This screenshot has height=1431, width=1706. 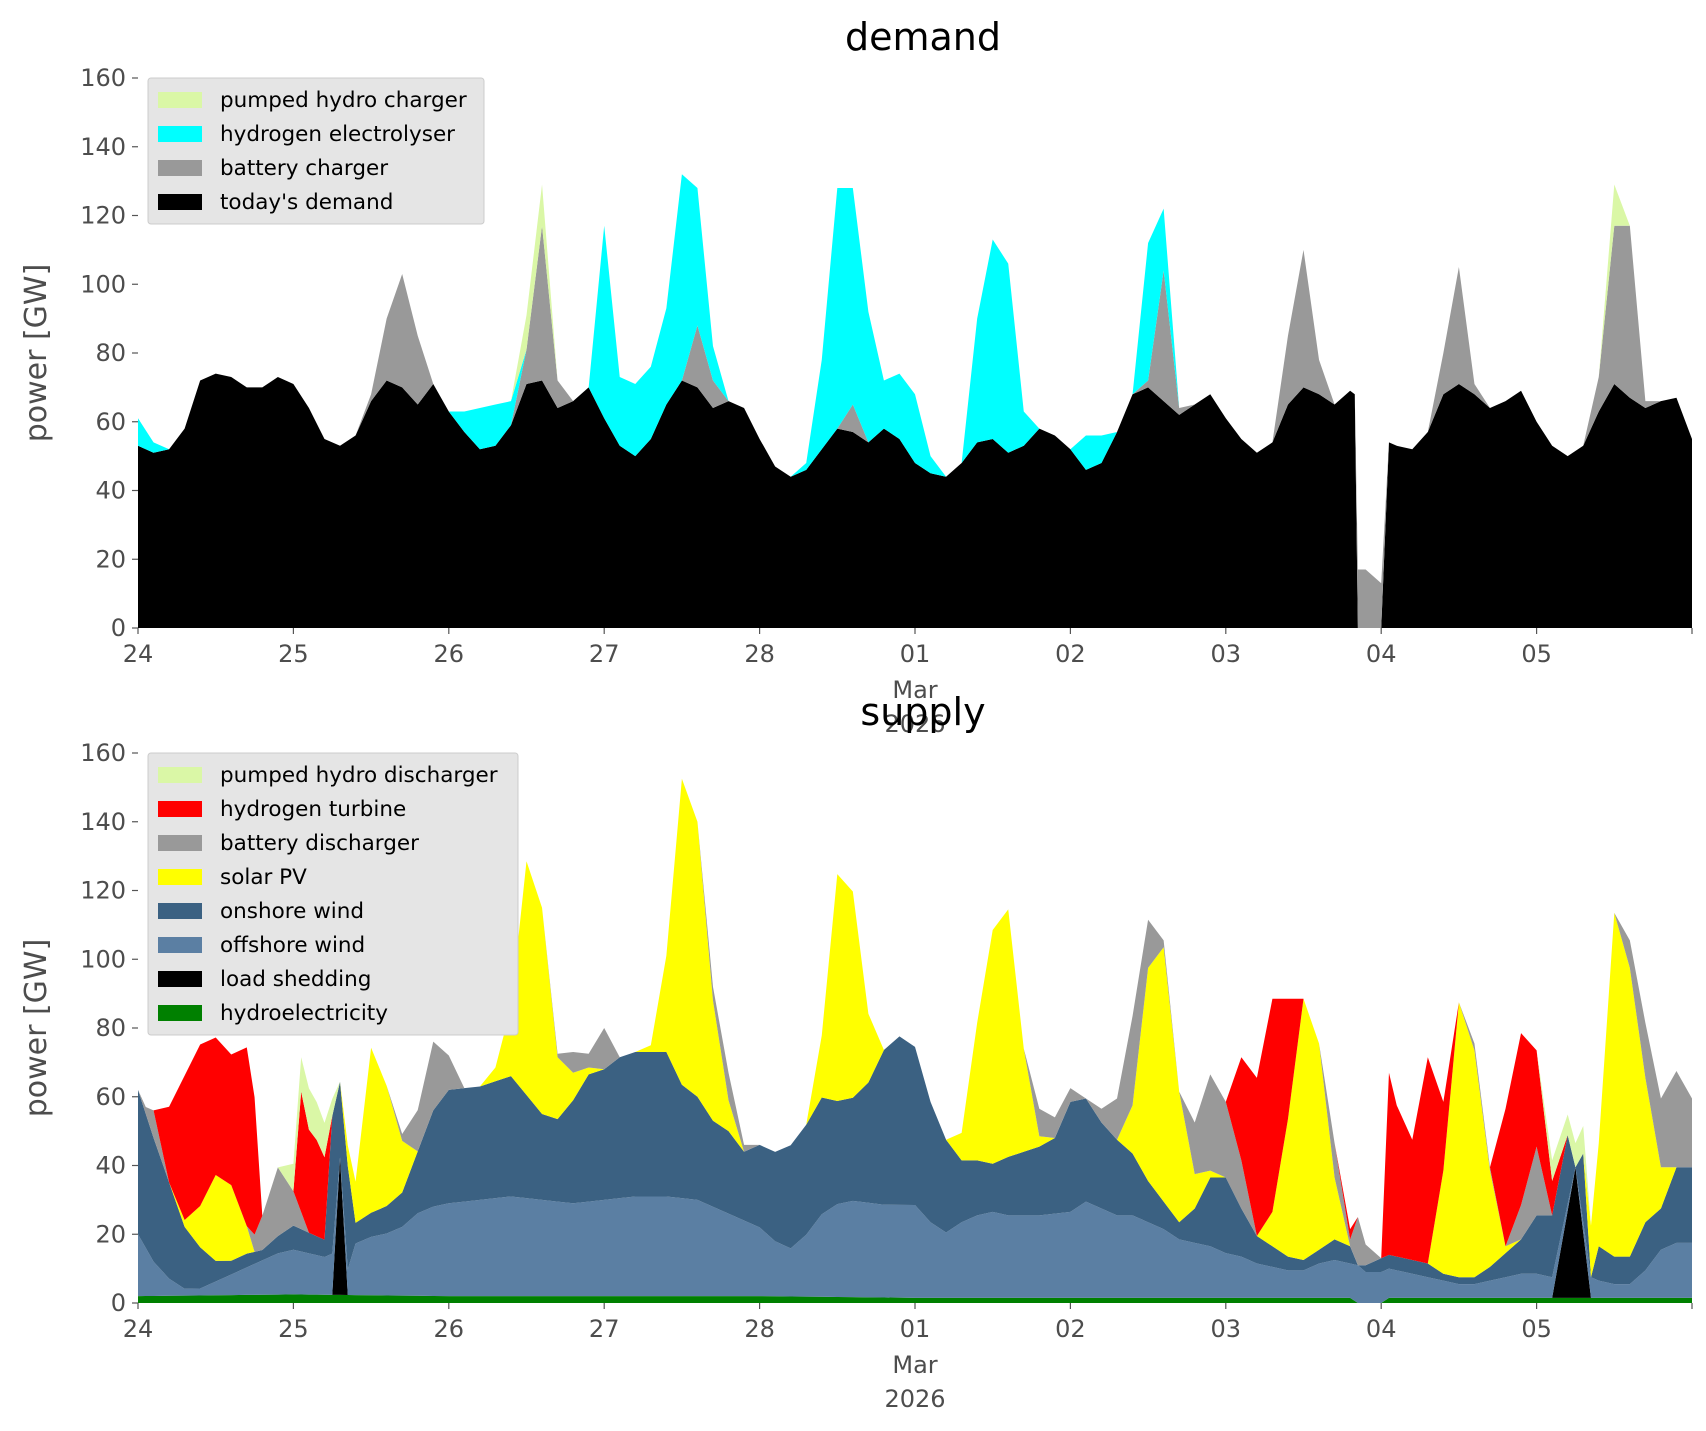 What do you see at coordinates (180, 843) in the screenshot?
I see `legend-swatch-battery-discharger` at bounding box center [180, 843].